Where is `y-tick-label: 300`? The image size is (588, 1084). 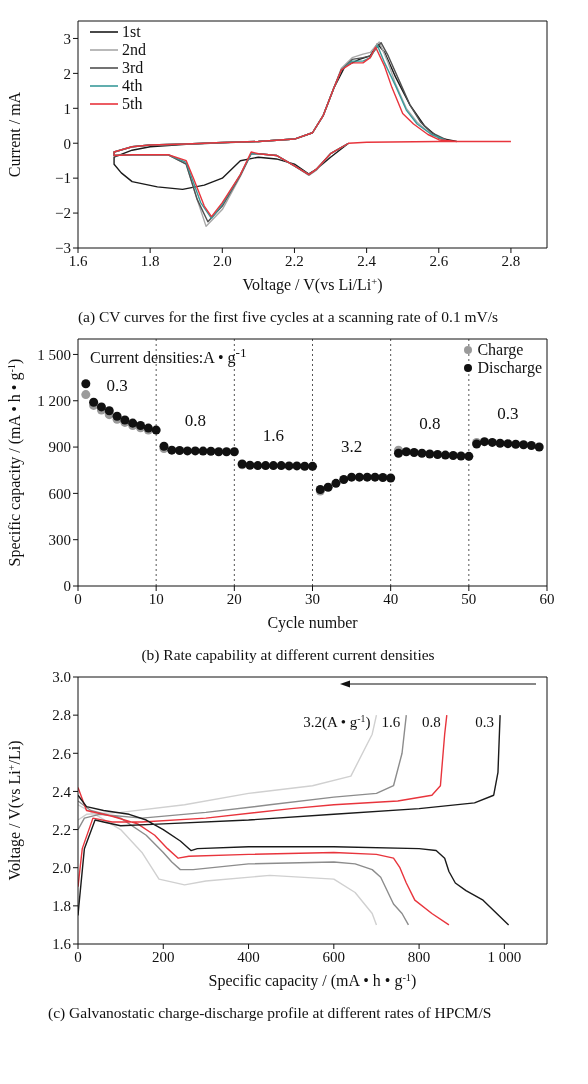 y-tick-label: 300 is located at coordinates (59, 540).